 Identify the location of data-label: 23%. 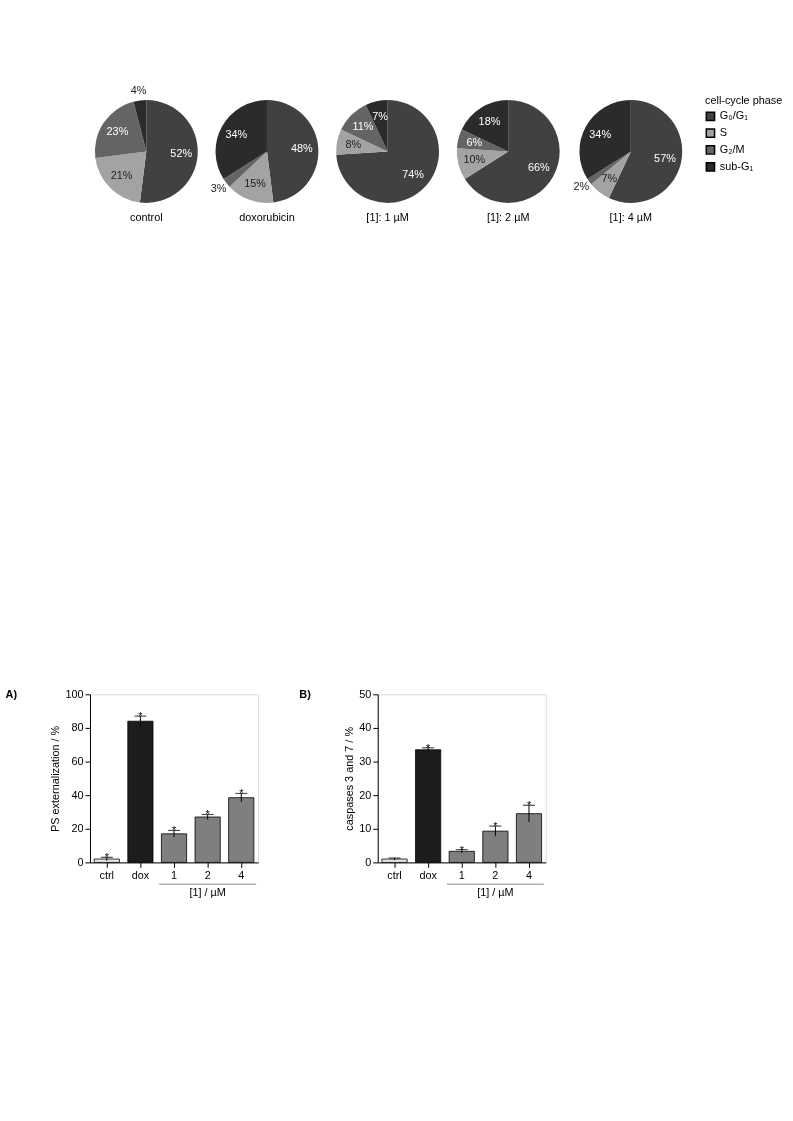
(117, 130).